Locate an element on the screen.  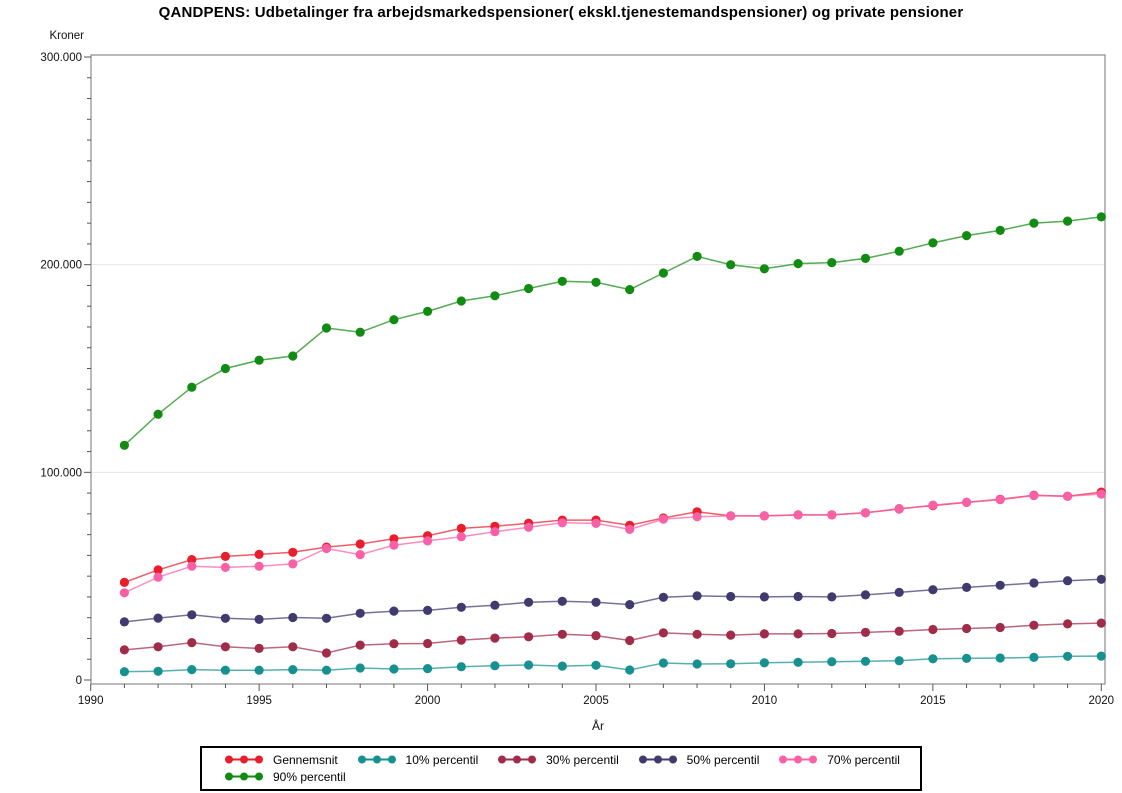
series-line-30-percentil is located at coordinates (613, 638).